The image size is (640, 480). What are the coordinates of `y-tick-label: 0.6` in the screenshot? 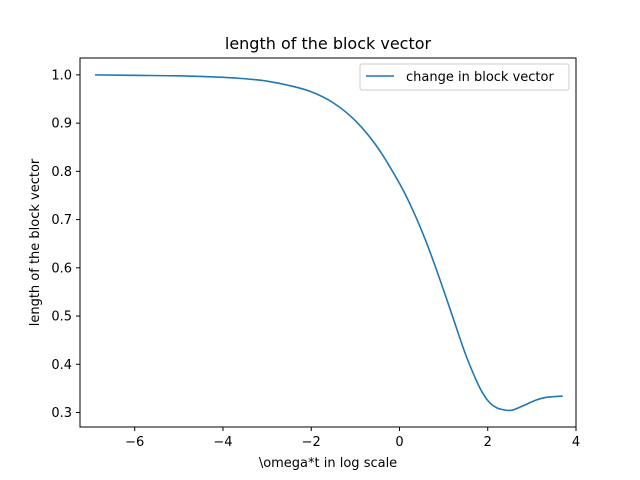 It's located at (61, 268).